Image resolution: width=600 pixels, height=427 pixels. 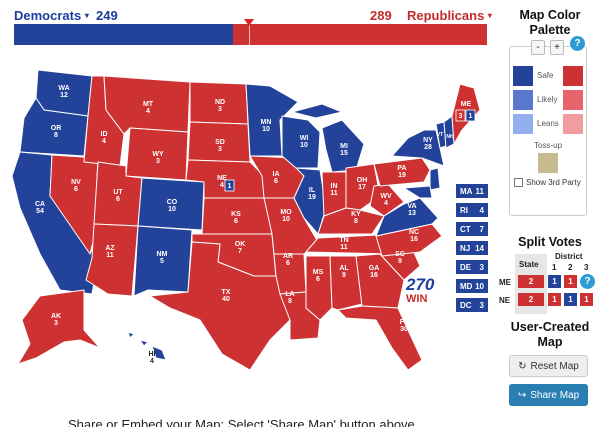 I want to click on ne-district-value: 1, so click(x=230, y=186).